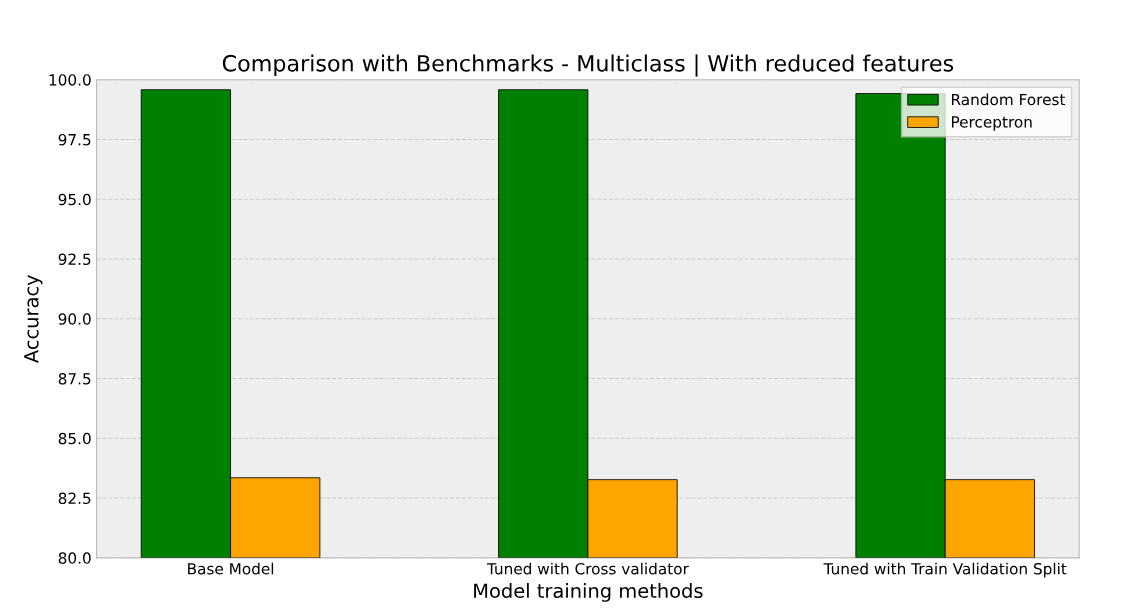 This screenshot has width=1136, height=613. What do you see at coordinates (33, 318) in the screenshot?
I see `y-axis-title: Accuracy` at bounding box center [33, 318].